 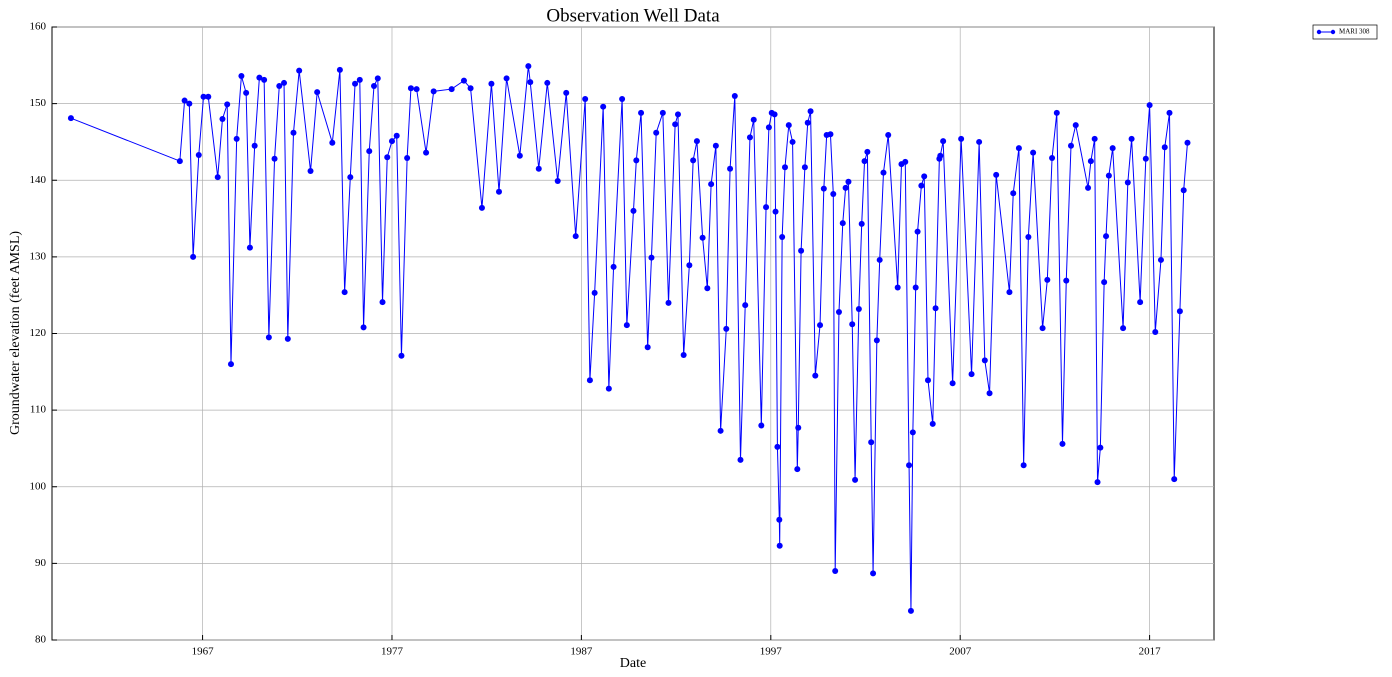 I want to click on chart-title: Observation Well Data, so click(x=633, y=15).